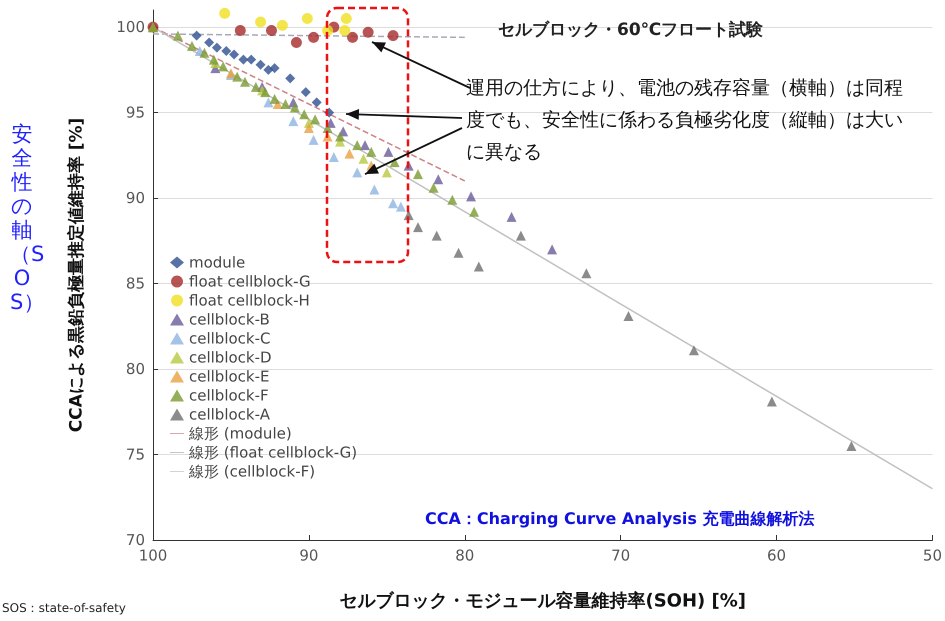 This screenshot has width=945, height=621. I want to click on text: SOS：state-of-safety, so click(64, 608).